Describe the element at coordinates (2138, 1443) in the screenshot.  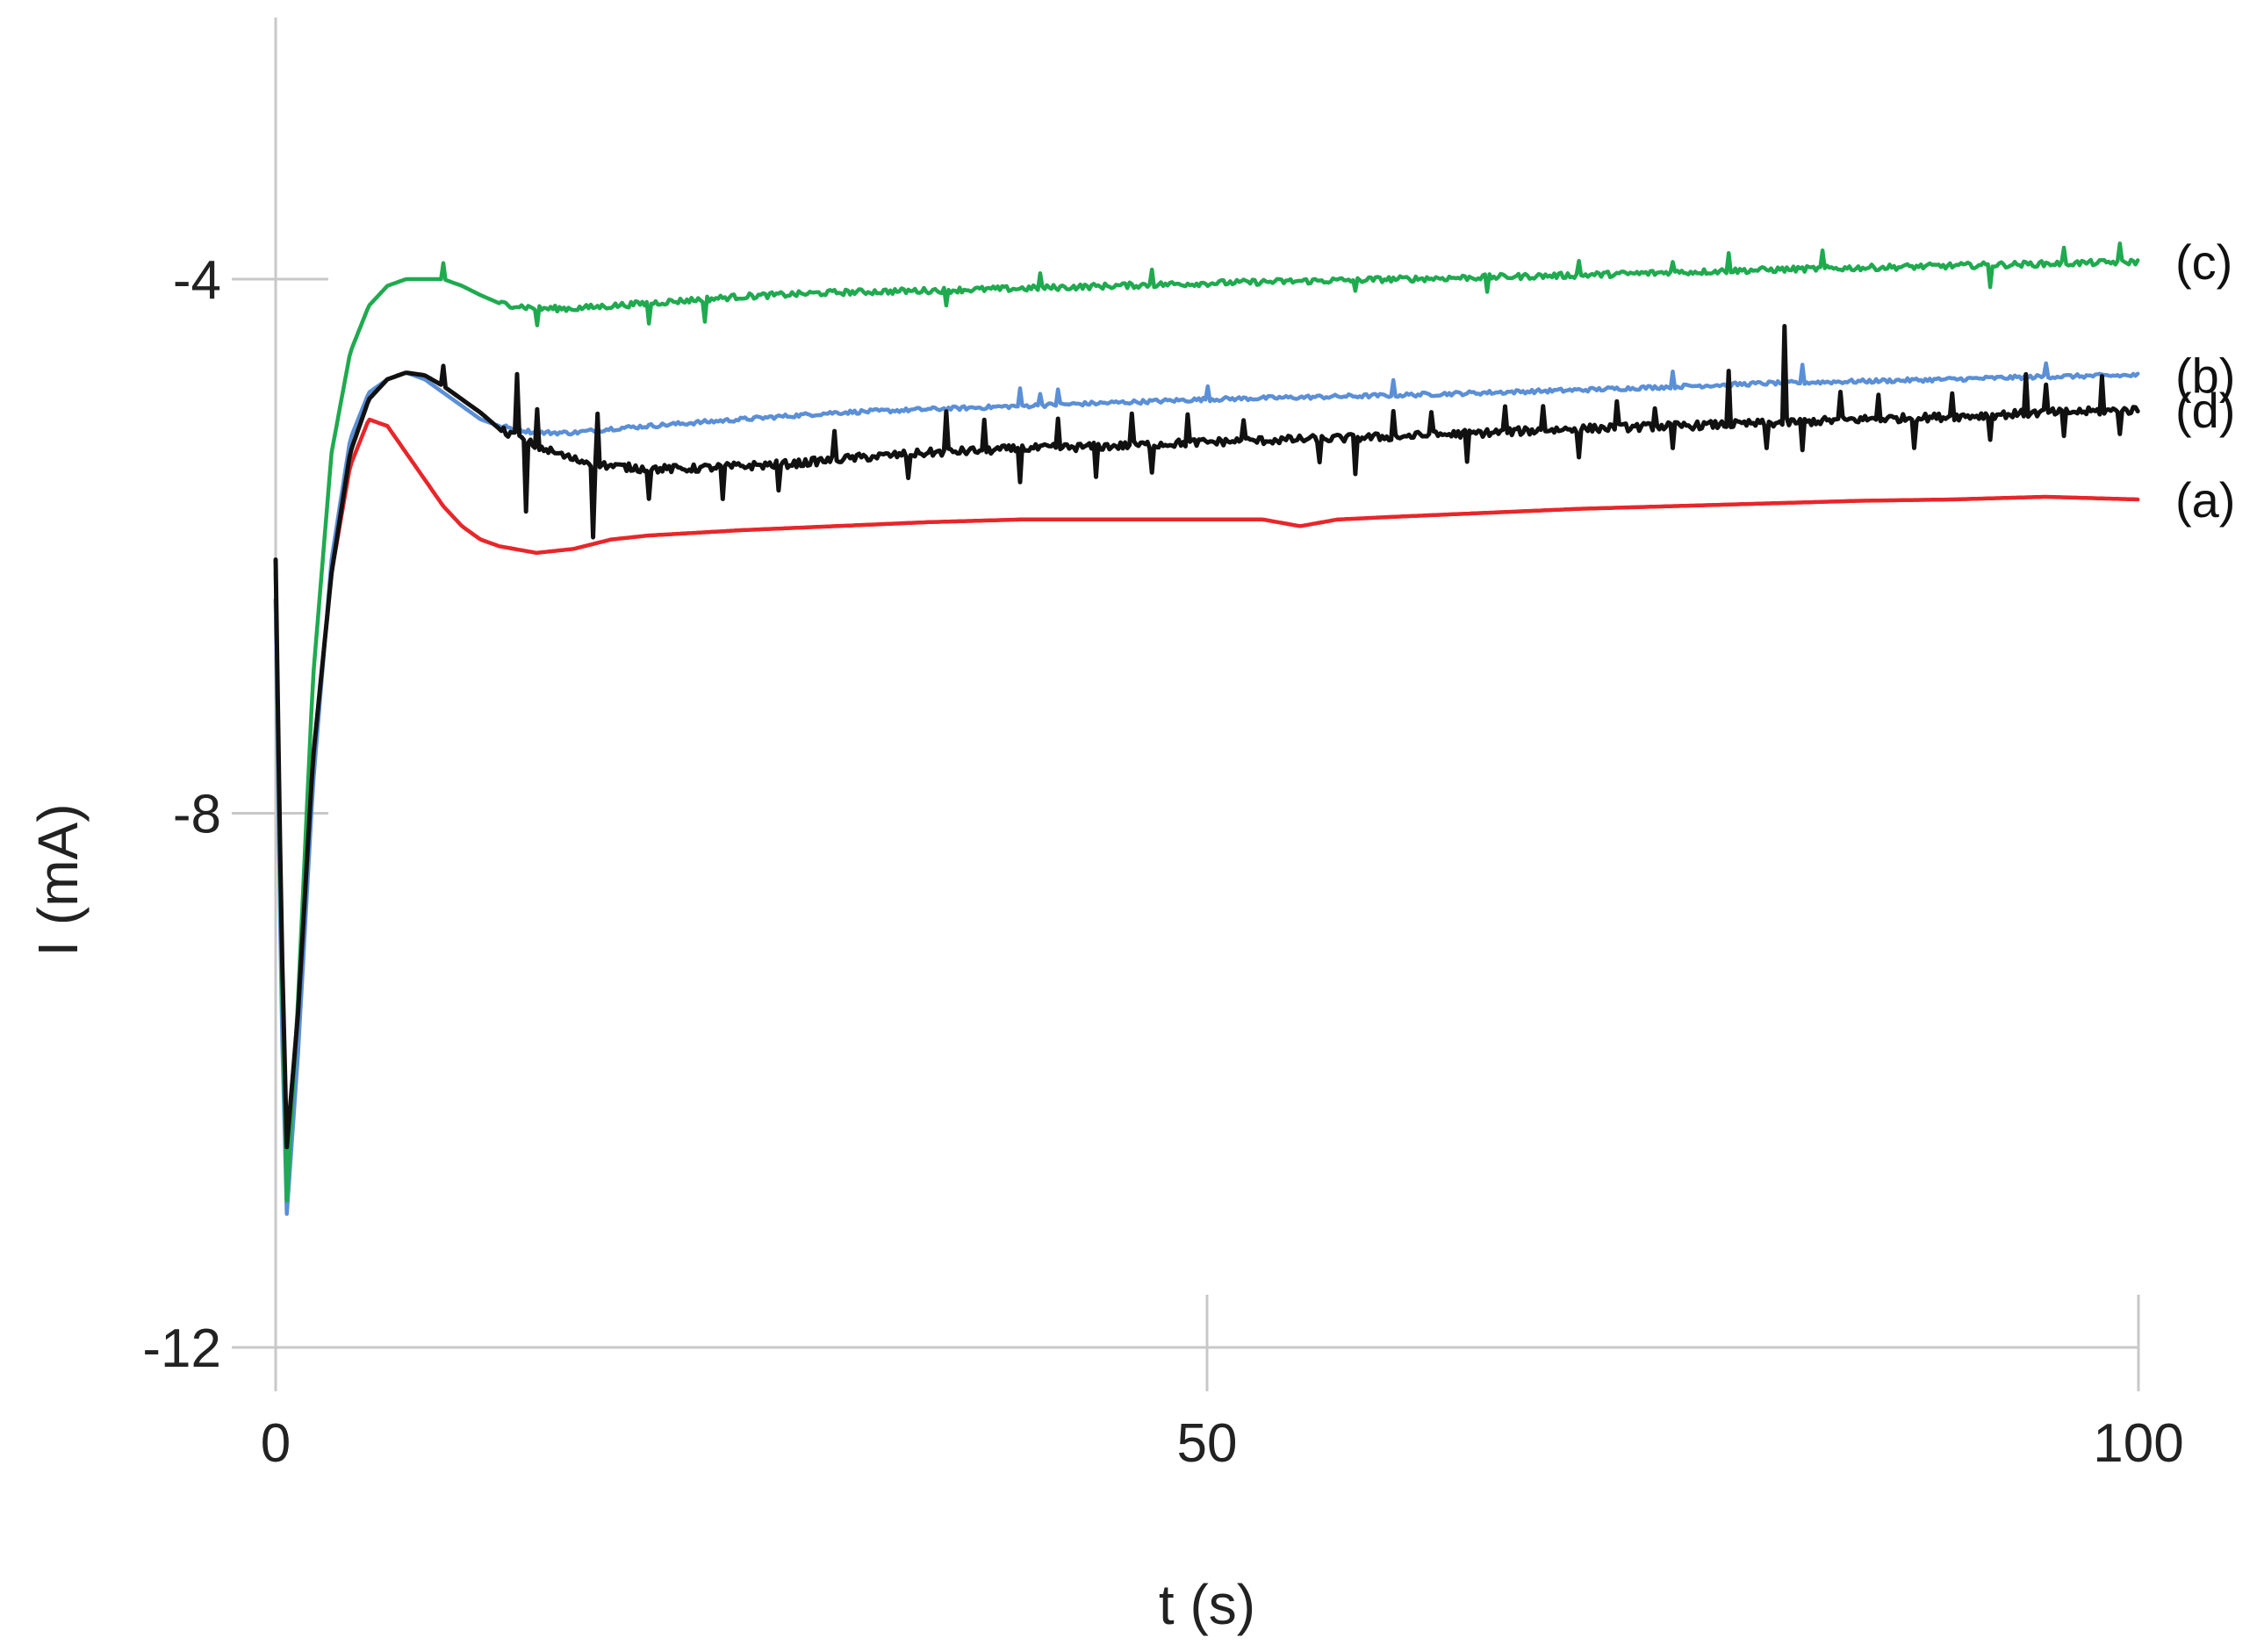
I see `x-tick-label: 100` at that location.